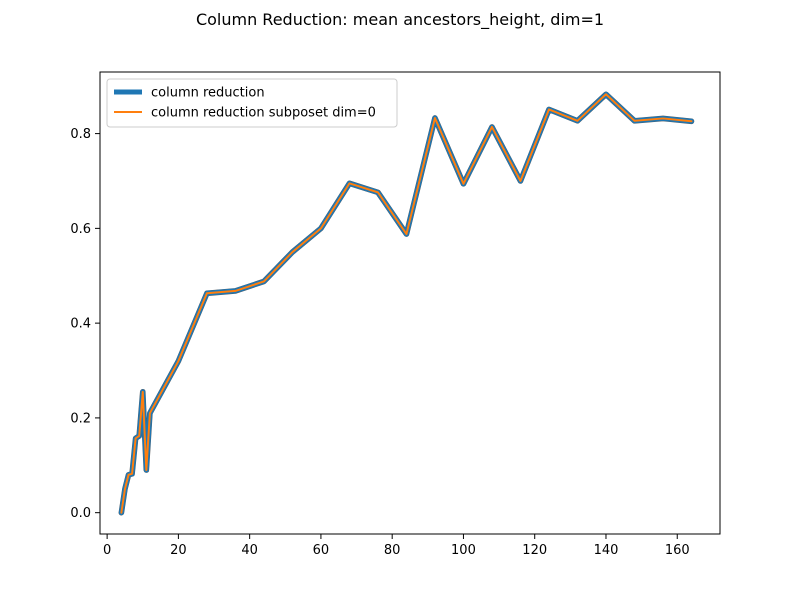 This screenshot has height=600, width=800. What do you see at coordinates (80, 229) in the screenshot?
I see `y-tick-label: 0.6` at bounding box center [80, 229].